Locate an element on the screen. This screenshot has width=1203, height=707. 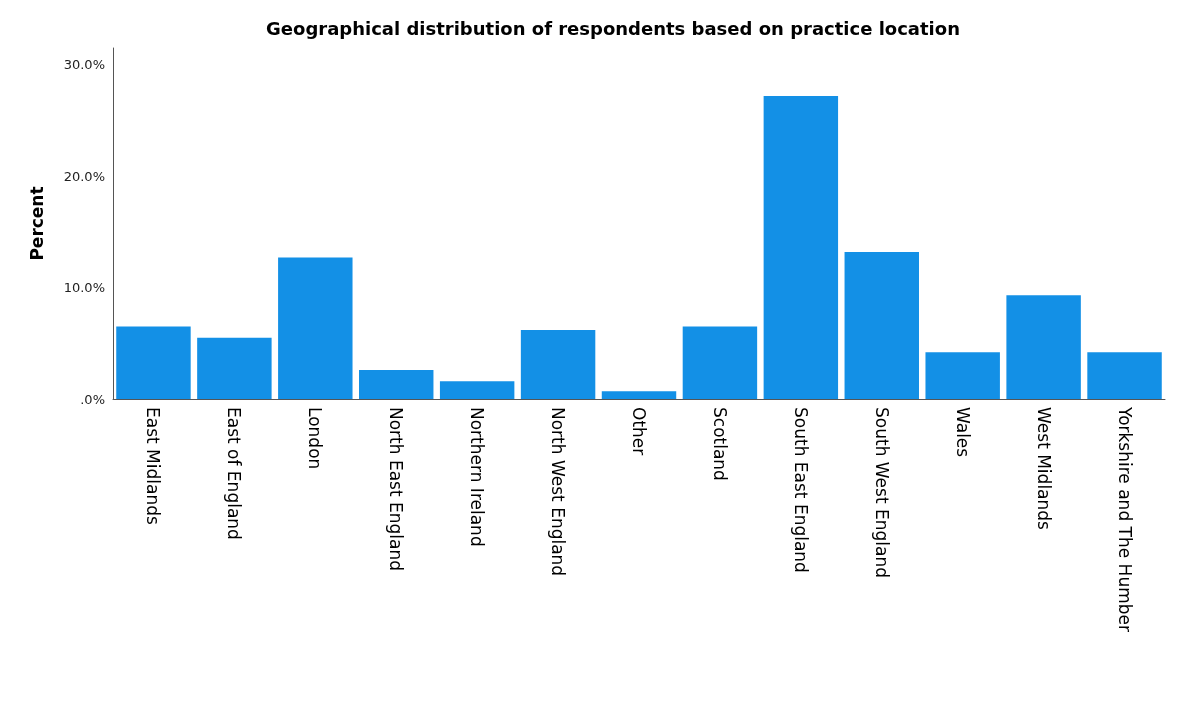
y-tick-label: 30.0% is located at coordinates (84, 65).